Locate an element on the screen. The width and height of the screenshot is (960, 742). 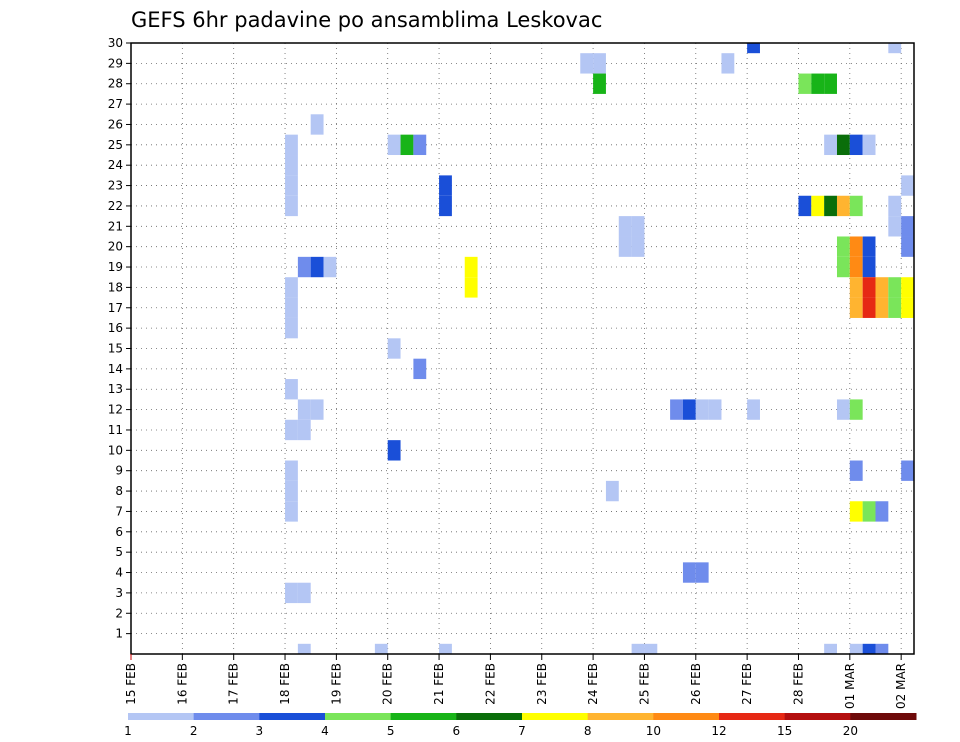
x-tick-label: 16 FEB is located at coordinates (182, 684).